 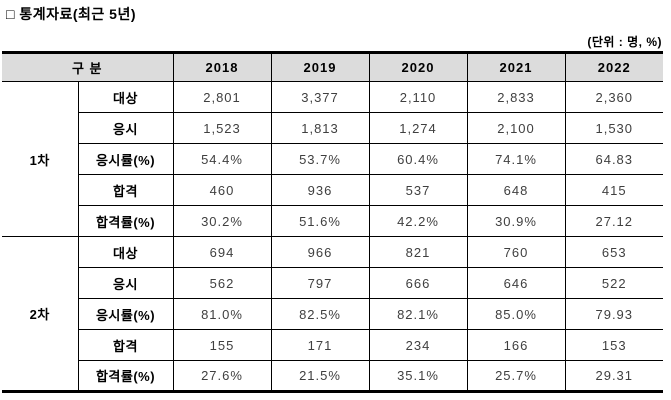 What do you see at coordinates (418, 128) in the screenshot?
I see `cell-value: 1,274` at bounding box center [418, 128].